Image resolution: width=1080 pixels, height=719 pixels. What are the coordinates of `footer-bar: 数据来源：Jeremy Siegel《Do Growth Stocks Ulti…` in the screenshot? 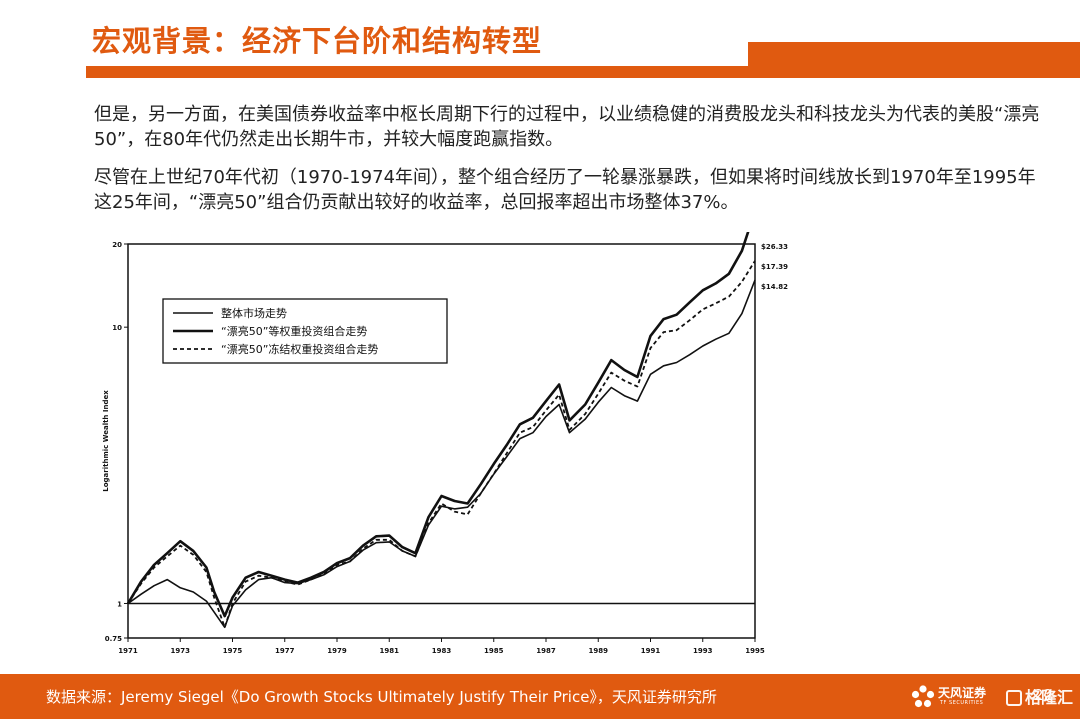 It's located at (540, 696).